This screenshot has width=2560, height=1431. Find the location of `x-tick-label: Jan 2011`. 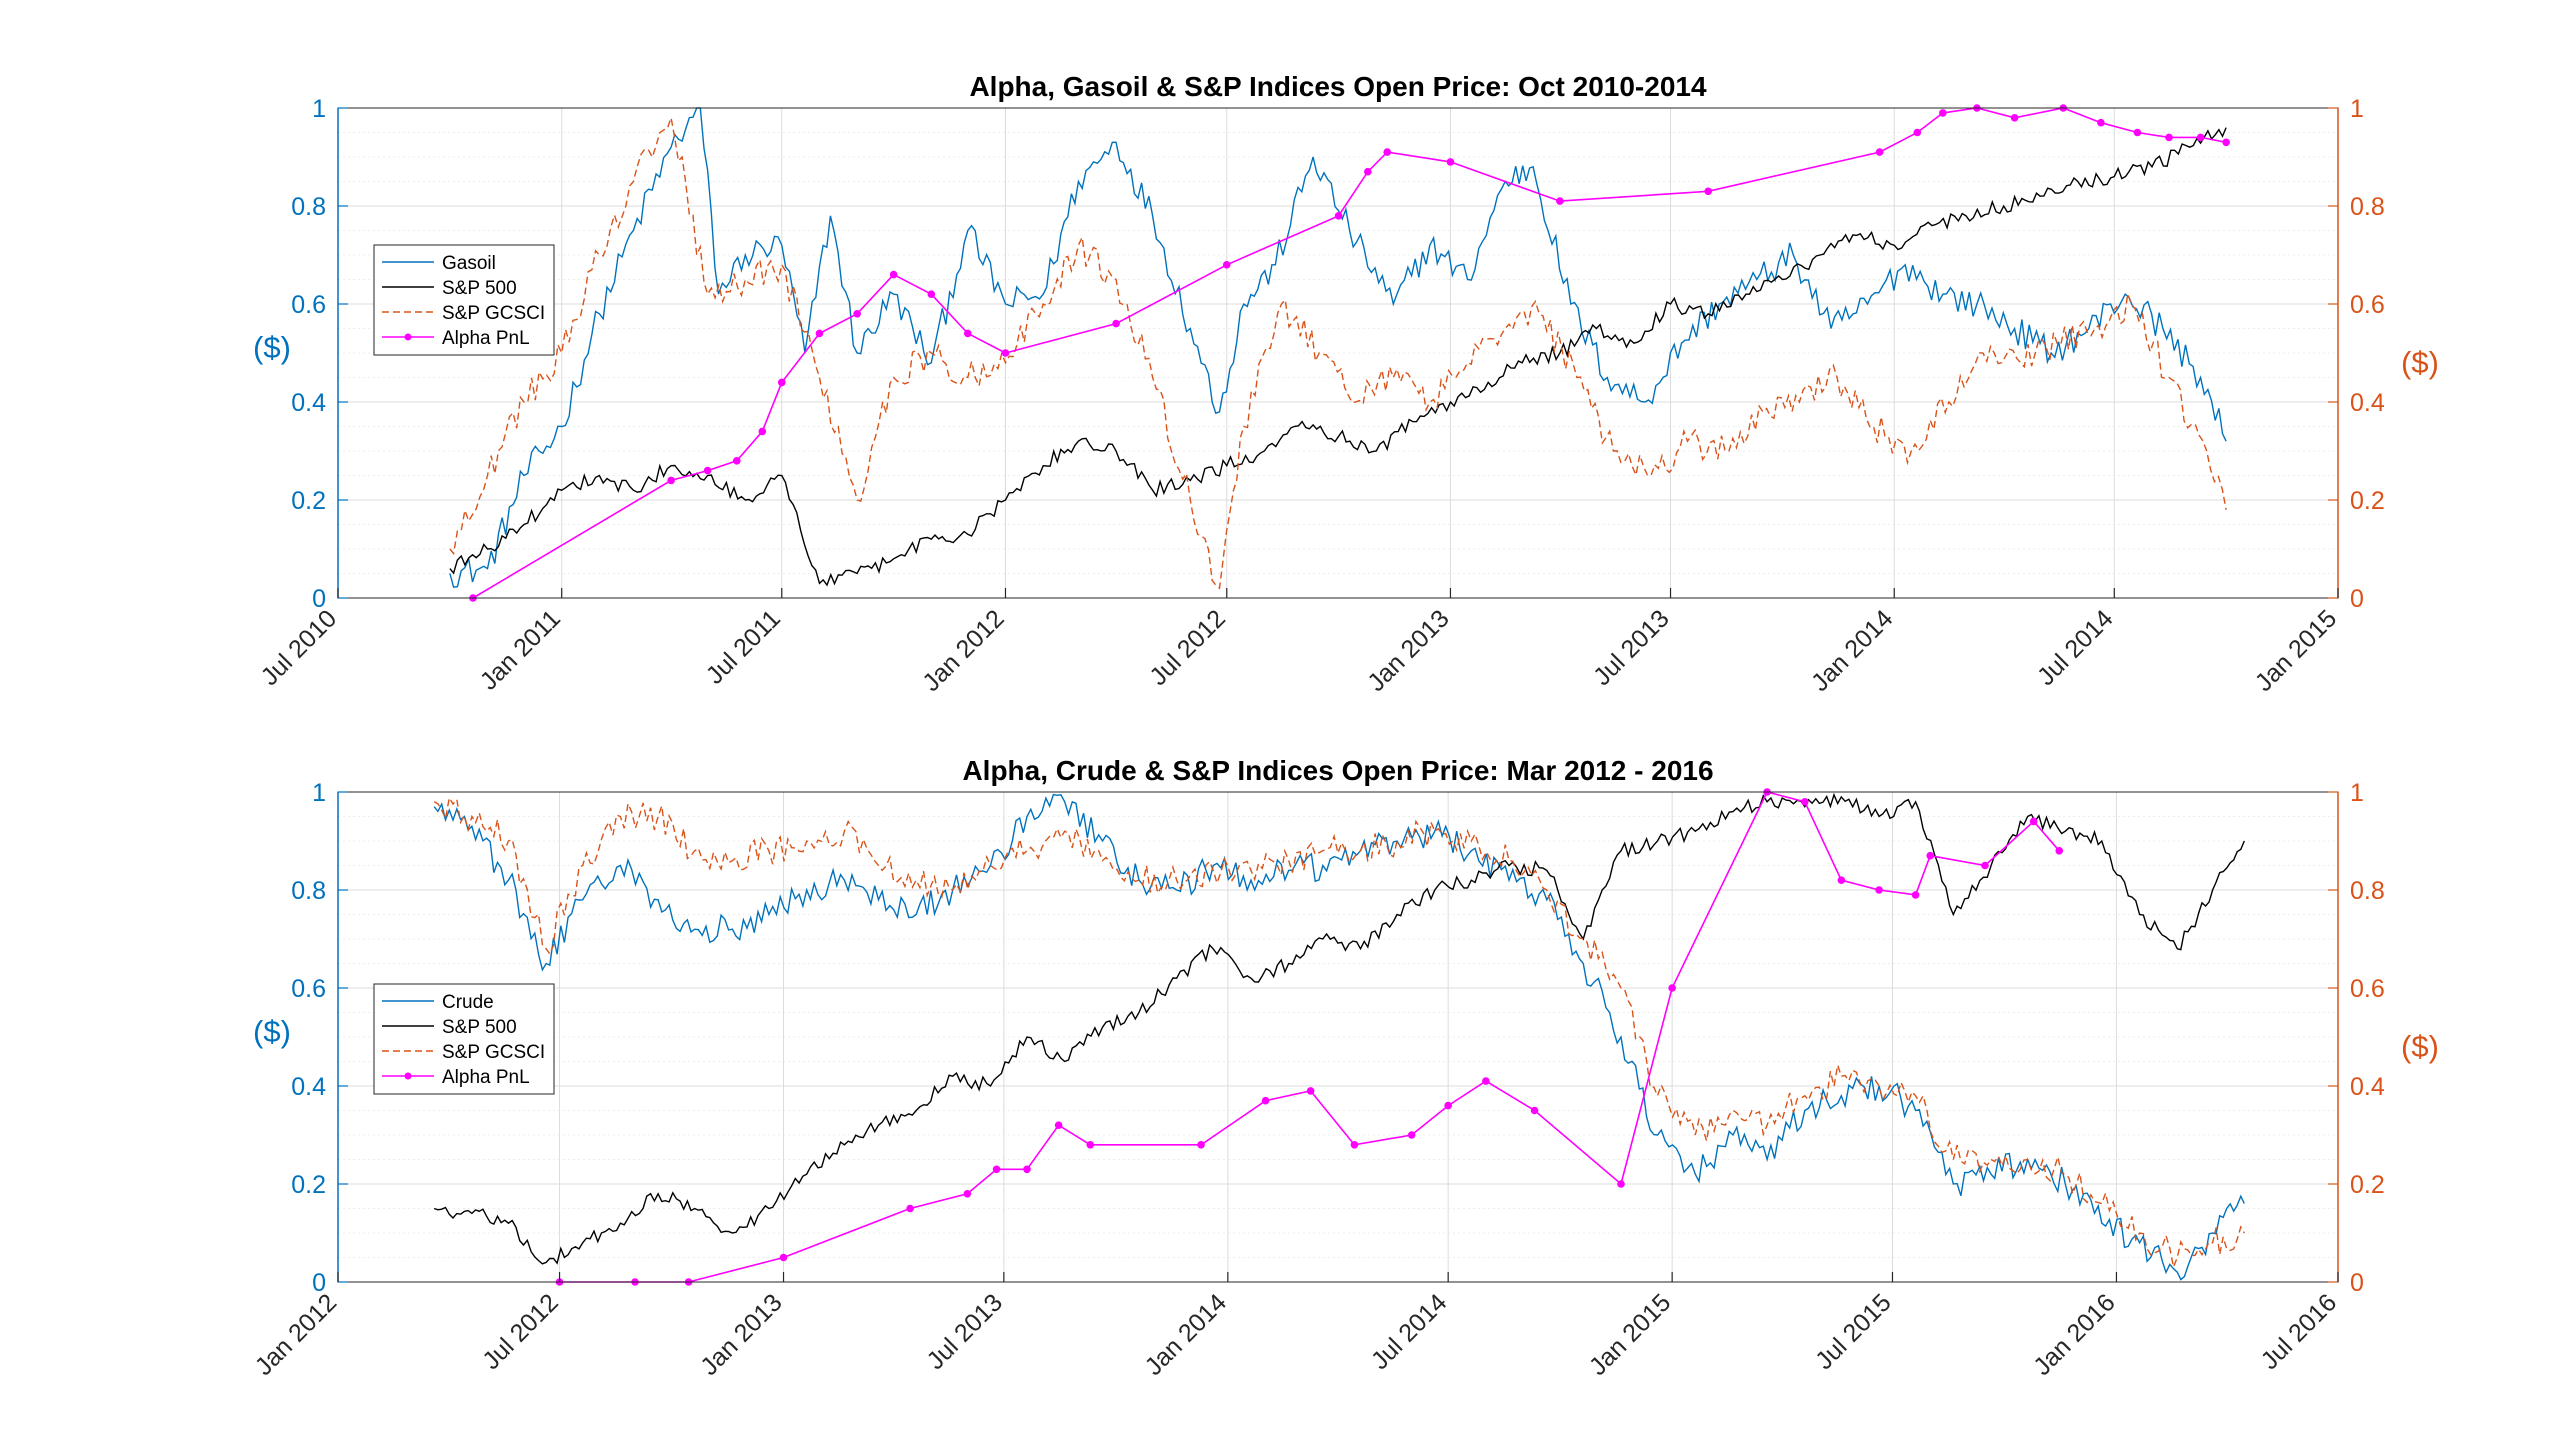

x-tick-label: Jan 2011 is located at coordinates (520, 649).